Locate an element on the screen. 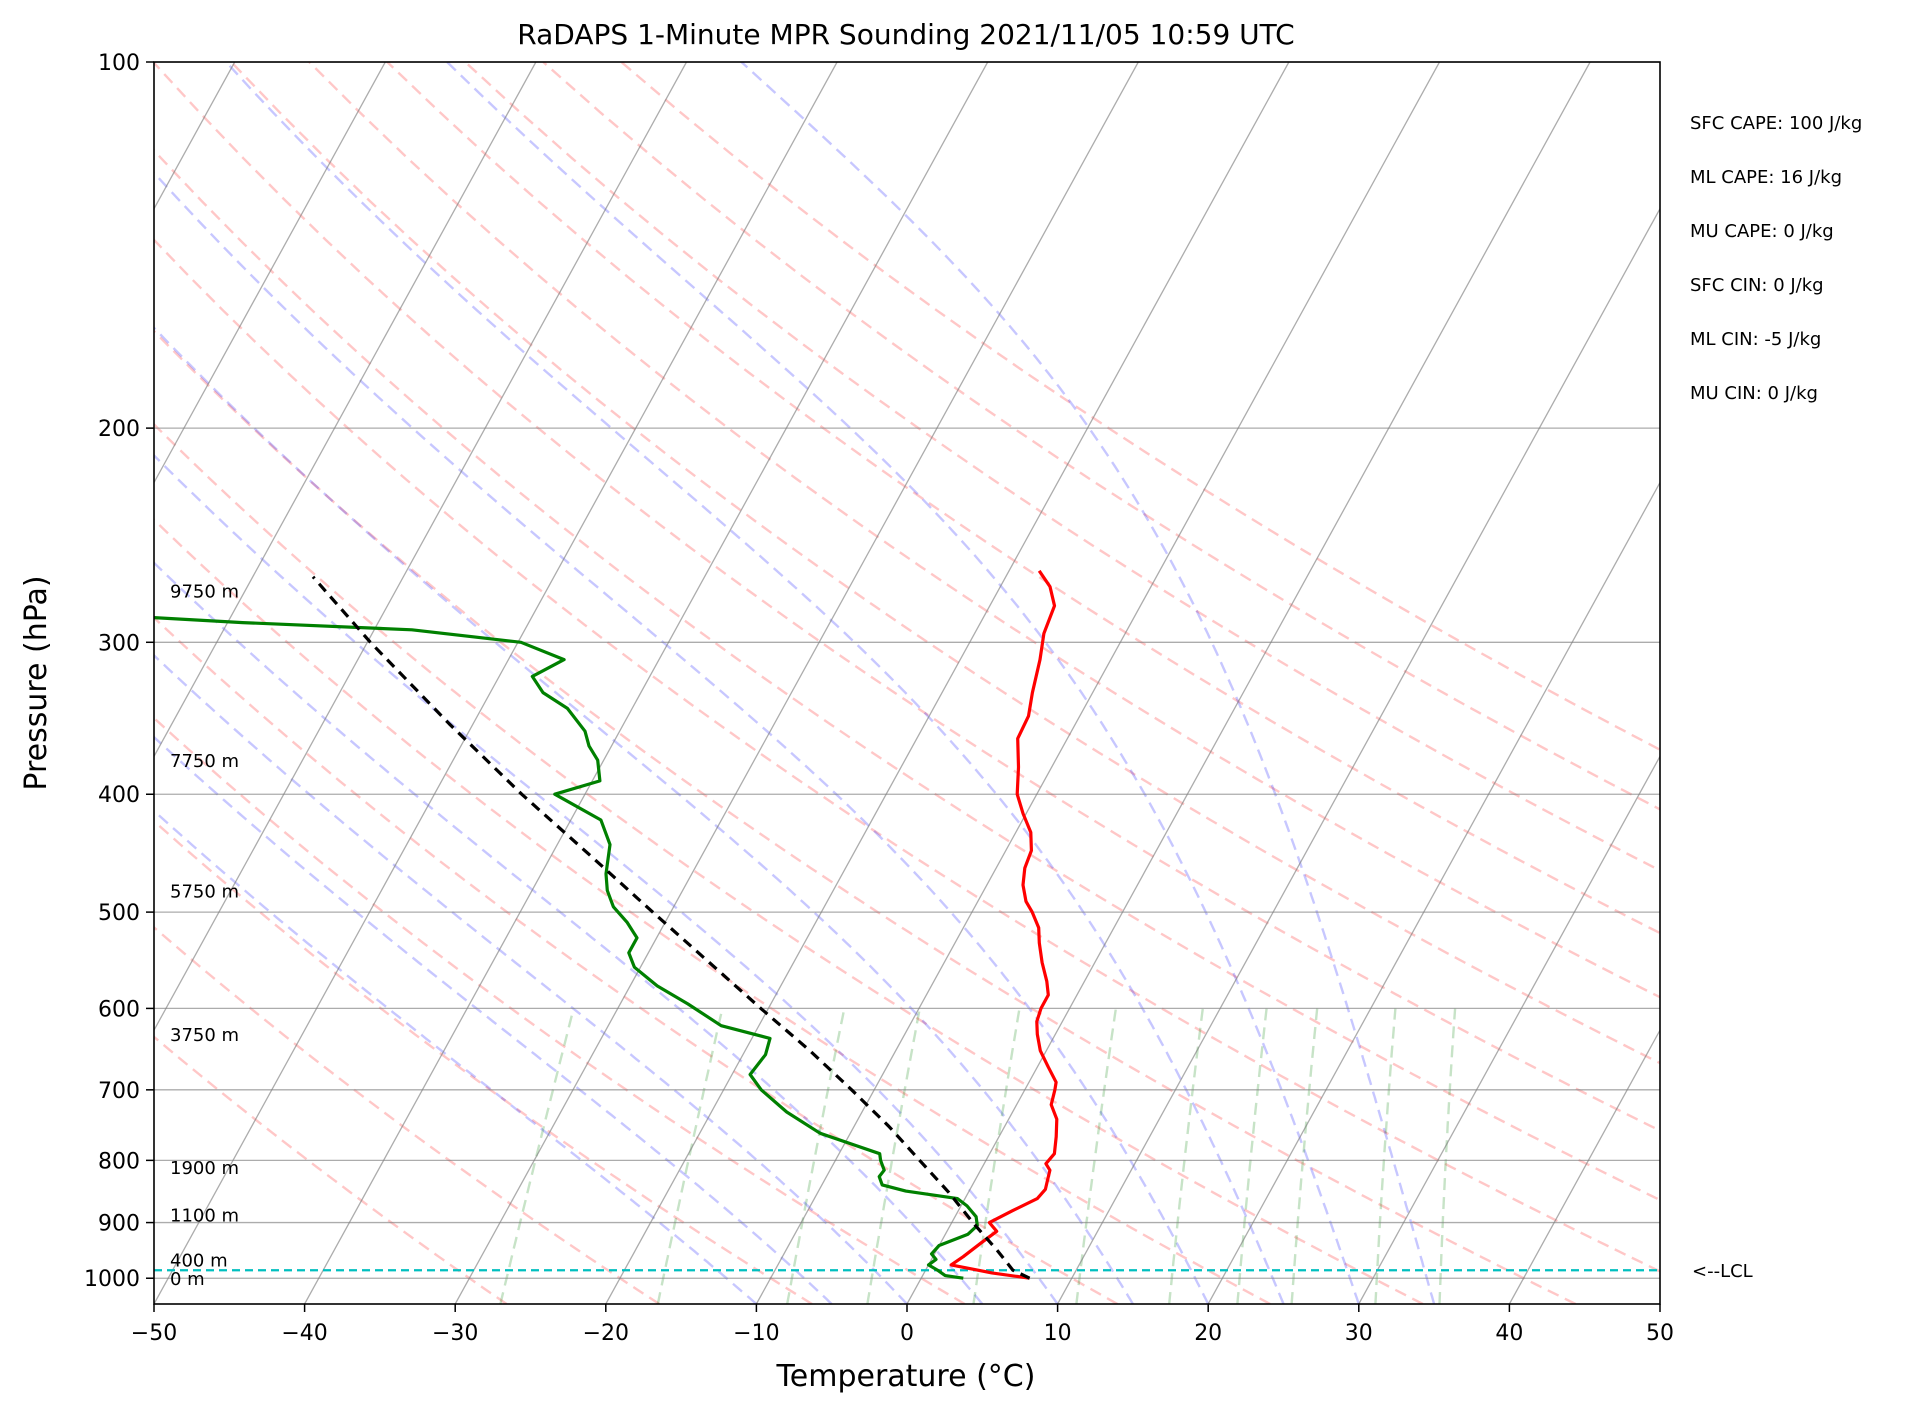  height-label: 9750 m is located at coordinates (204, 592).